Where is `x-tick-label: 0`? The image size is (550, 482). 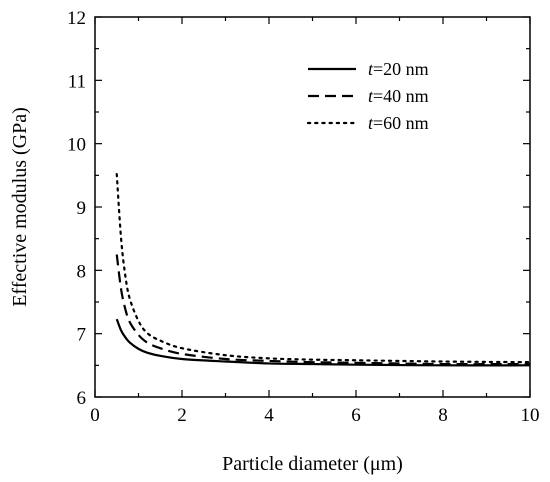 x-tick-label: 0 is located at coordinates (95, 415).